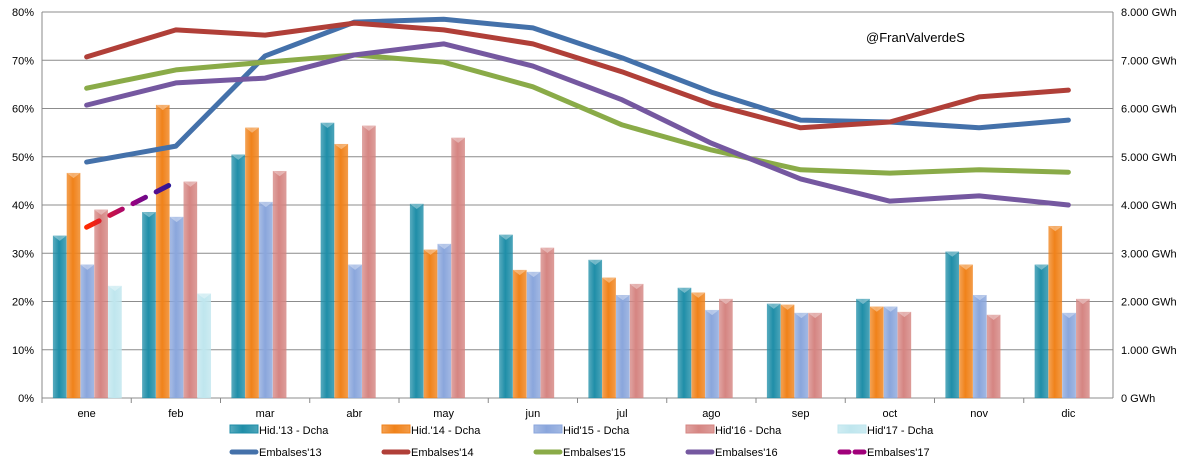 This screenshot has width=1196, height=471. Describe the element at coordinates (898, 453) in the screenshot. I see `legend-label: Embalses'17` at that location.